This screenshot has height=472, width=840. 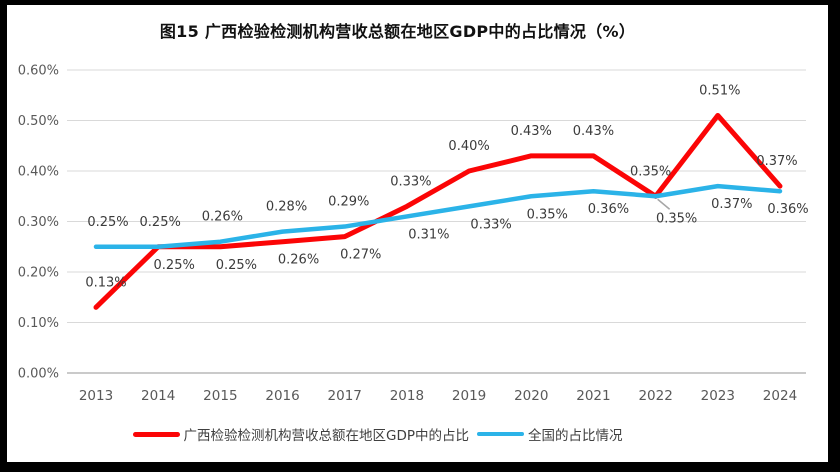 I want to click on x-tick-label: 2024, so click(x=780, y=396).